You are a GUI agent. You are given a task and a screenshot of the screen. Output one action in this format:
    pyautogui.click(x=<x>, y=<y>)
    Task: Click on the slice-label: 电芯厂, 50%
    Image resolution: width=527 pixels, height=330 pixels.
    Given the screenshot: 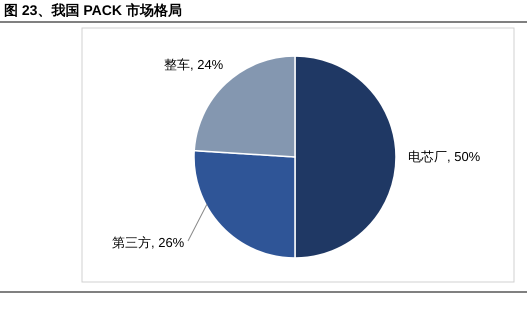 What is the action you would take?
    pyautogui.click(x=444, y=156)
    